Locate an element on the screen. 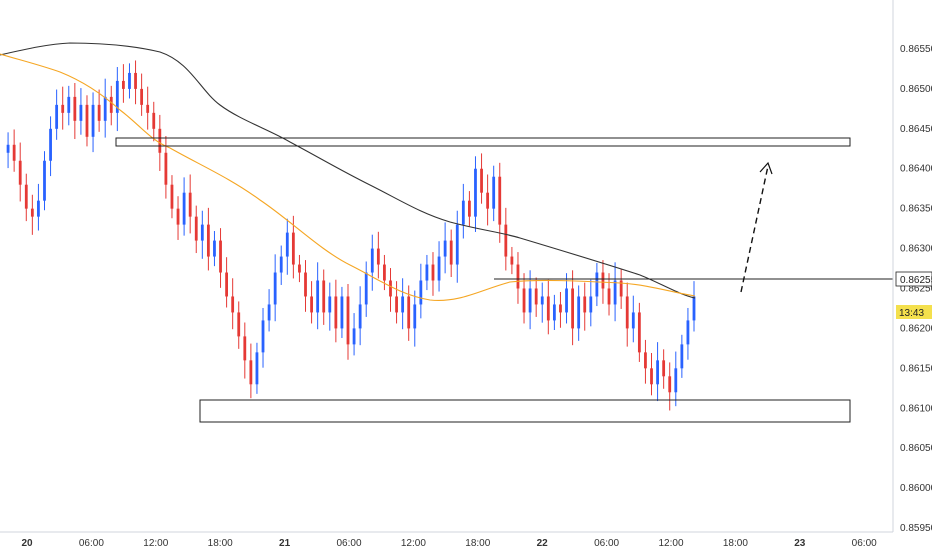 The image size is (932, 550). countdown-tag: 13:43 is located at coordinates (914, 312).